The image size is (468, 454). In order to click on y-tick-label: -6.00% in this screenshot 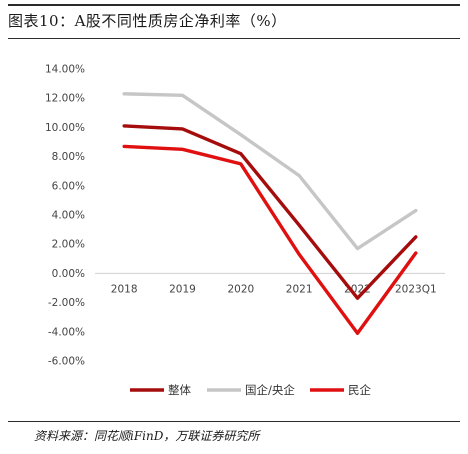, I will do `click(66, 362)`.